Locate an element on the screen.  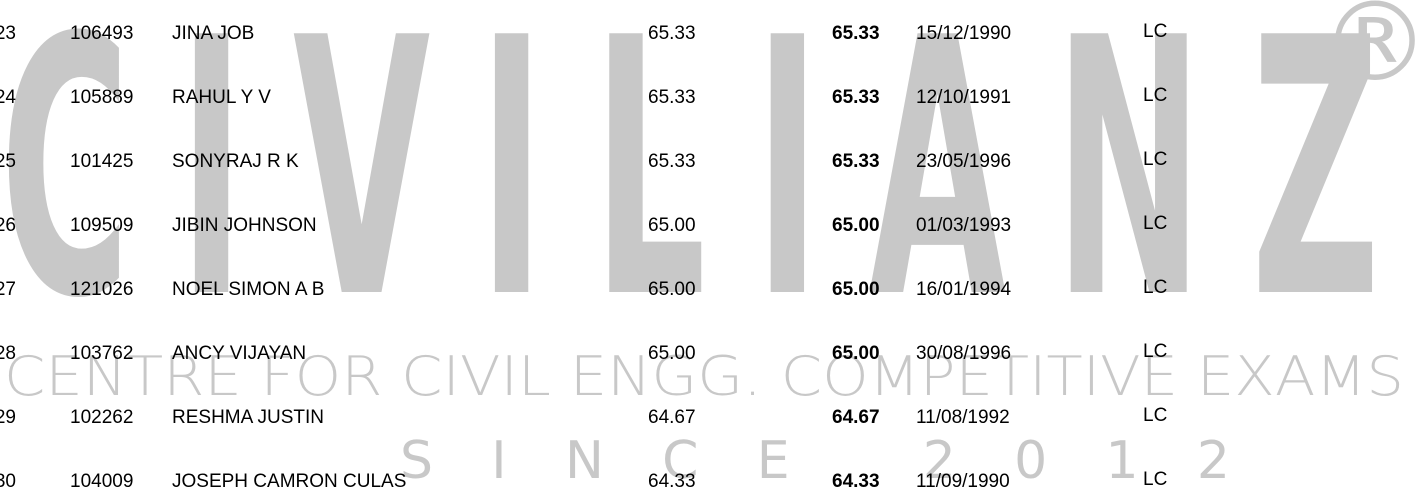
candidate-name: RAHUL Y V is located at coordinates (221, 97).